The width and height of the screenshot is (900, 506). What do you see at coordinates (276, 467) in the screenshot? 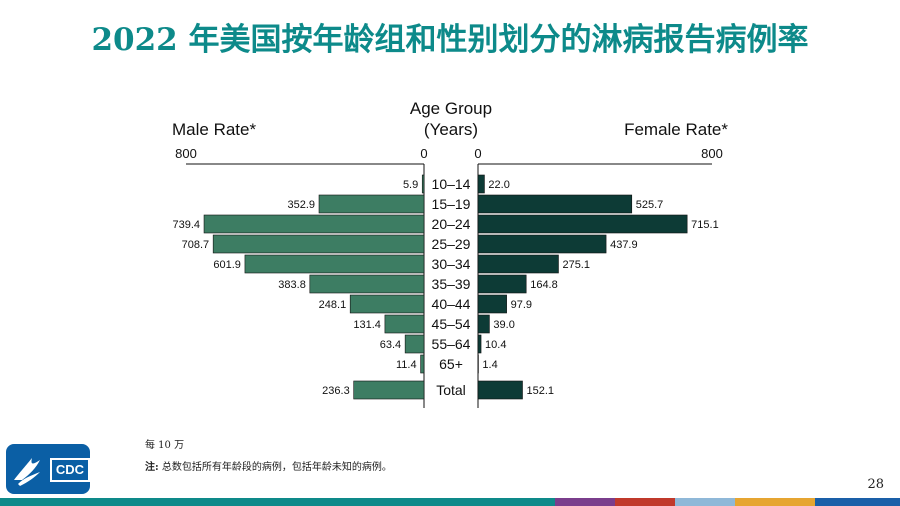
I see `footnote-text: 总数包括所有年龄段的病例，包括年龄未知的病例。` at bounding box center [276, 467].